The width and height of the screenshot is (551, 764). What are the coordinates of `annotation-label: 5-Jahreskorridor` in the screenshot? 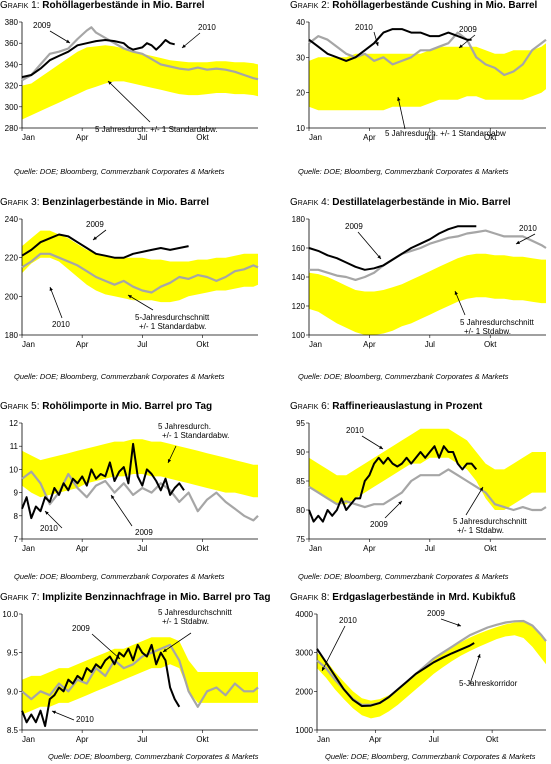 It's located at (488, 683).